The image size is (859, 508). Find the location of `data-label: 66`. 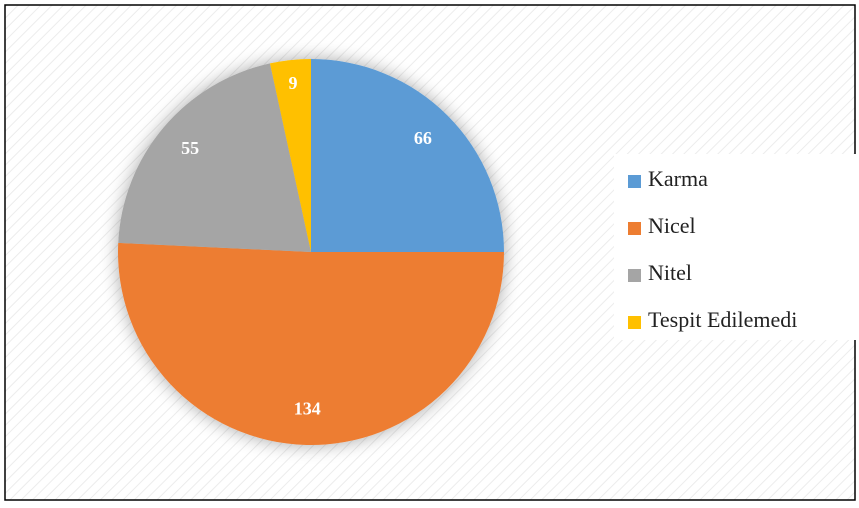

data-label: 66 is located at coordinates (423, 138).